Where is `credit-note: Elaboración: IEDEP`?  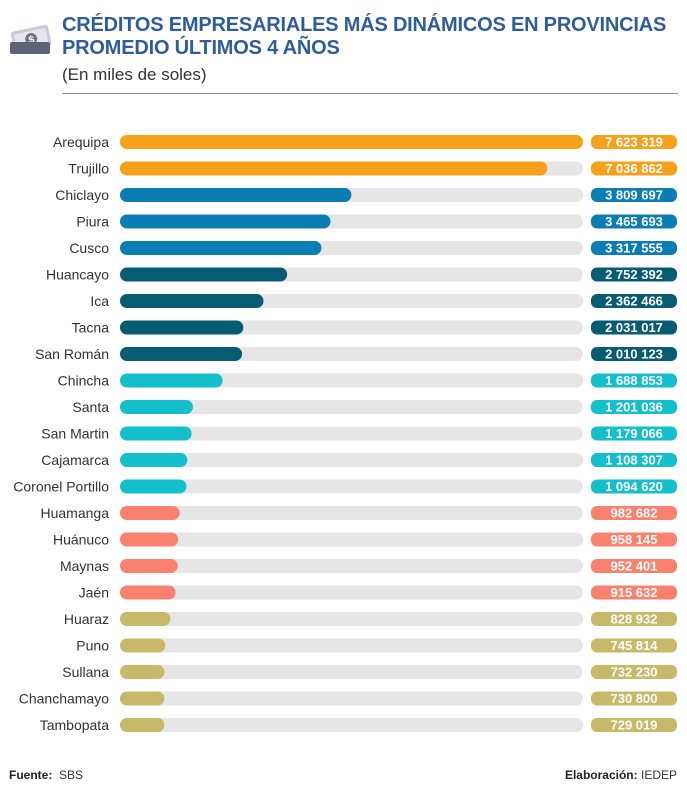
credit-note: Elaboración: IEDEP is located at coordinates (621, 775).